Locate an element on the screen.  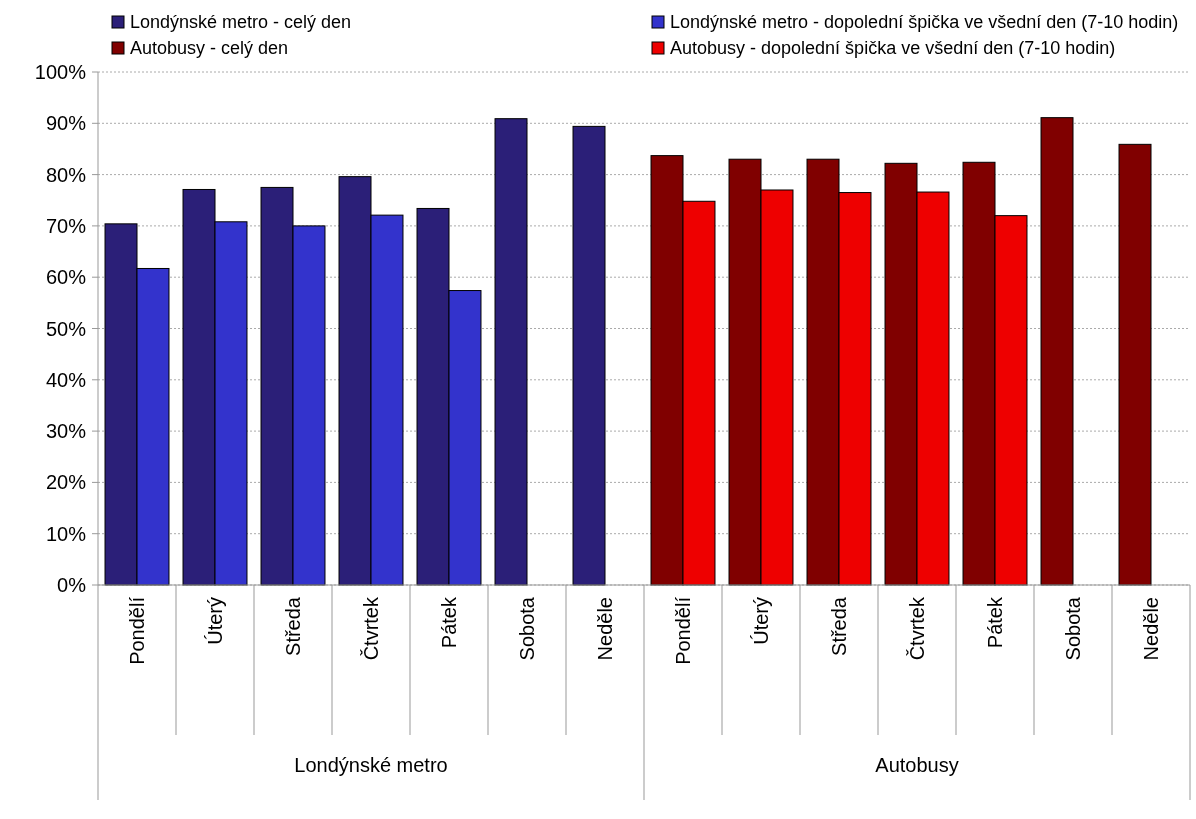
legend-label: Londýnské metro - dopolední špička ve všední den (7-10 hodin) is located at coordinates (924, 22).